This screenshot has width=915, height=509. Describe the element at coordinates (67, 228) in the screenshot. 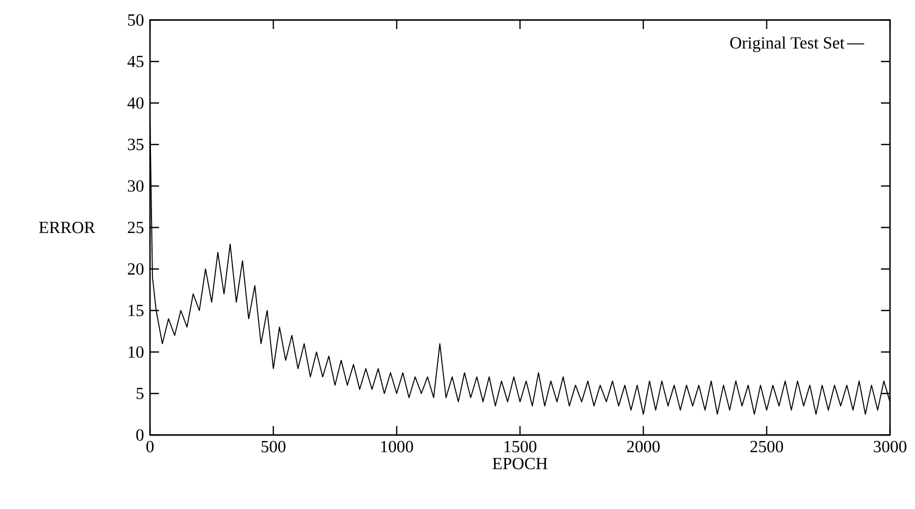

I see `y-axis-title: ERROR` at that location.